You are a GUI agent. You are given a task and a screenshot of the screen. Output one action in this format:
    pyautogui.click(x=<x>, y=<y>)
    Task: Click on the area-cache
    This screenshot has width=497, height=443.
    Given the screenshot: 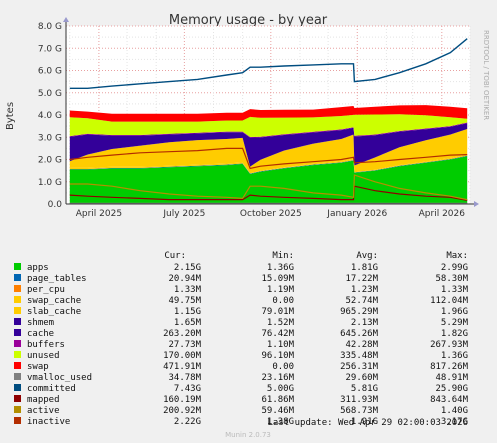 What is the action you would take?
    pyautogui.click(x=268, y=145)
    